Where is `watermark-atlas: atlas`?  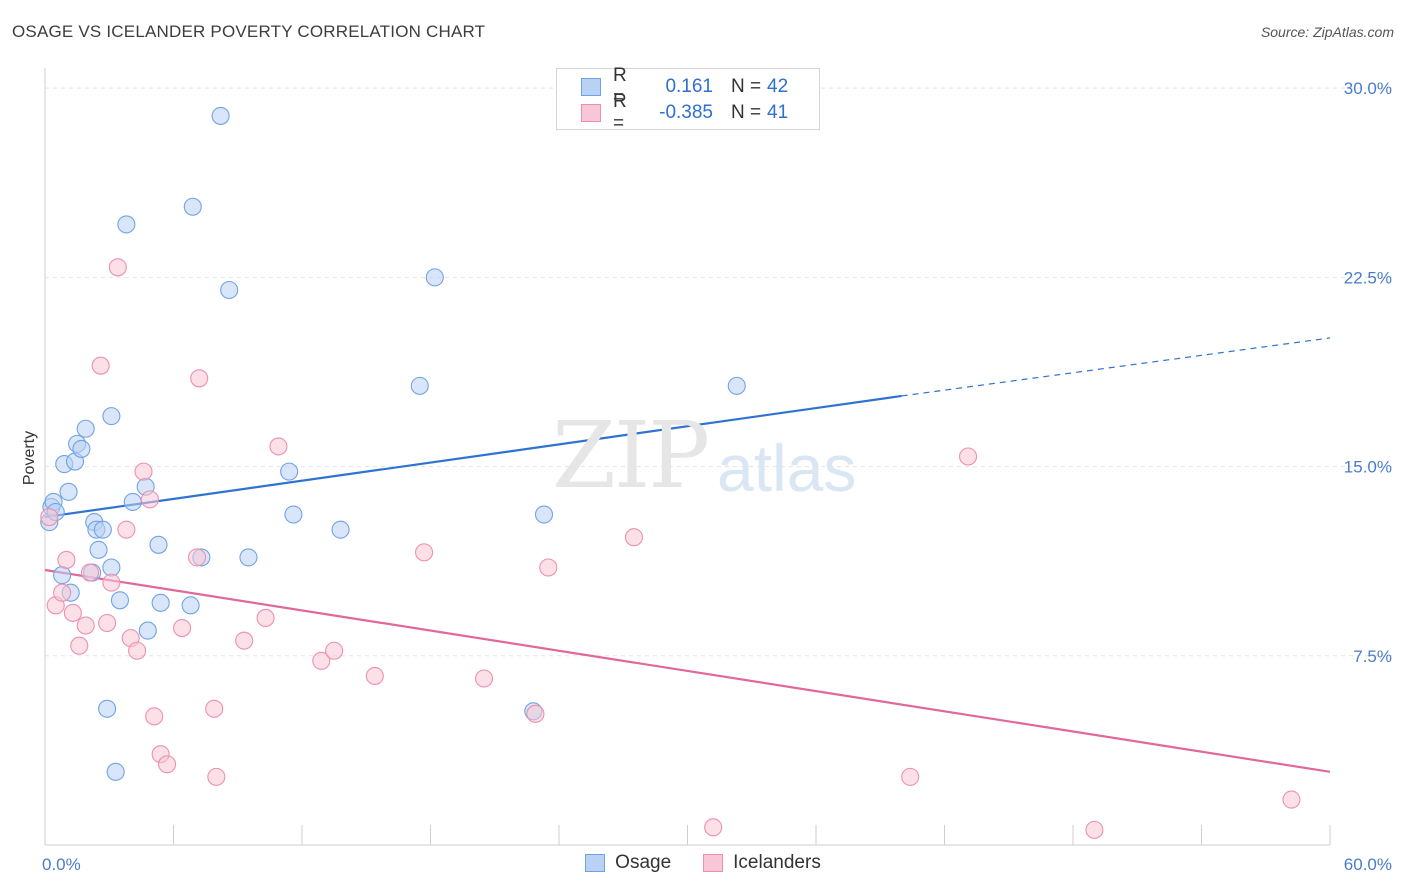 watermark-atlas: atlas is located at coordinates (787, 468).